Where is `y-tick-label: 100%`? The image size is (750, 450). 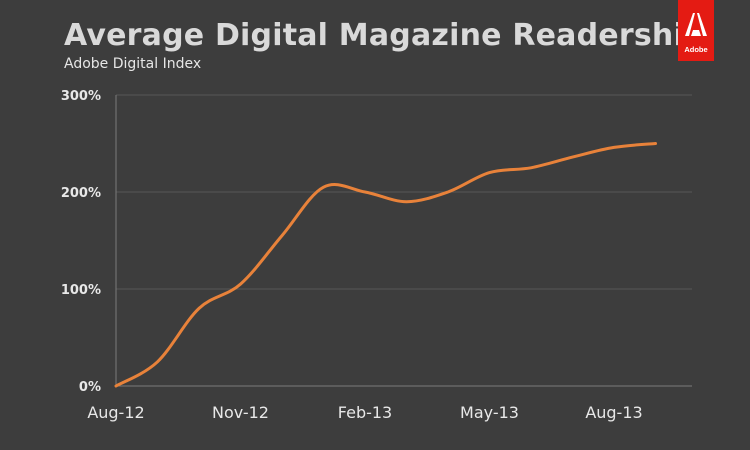 y-tick-label: 100% is located at coordinates (81, 290).